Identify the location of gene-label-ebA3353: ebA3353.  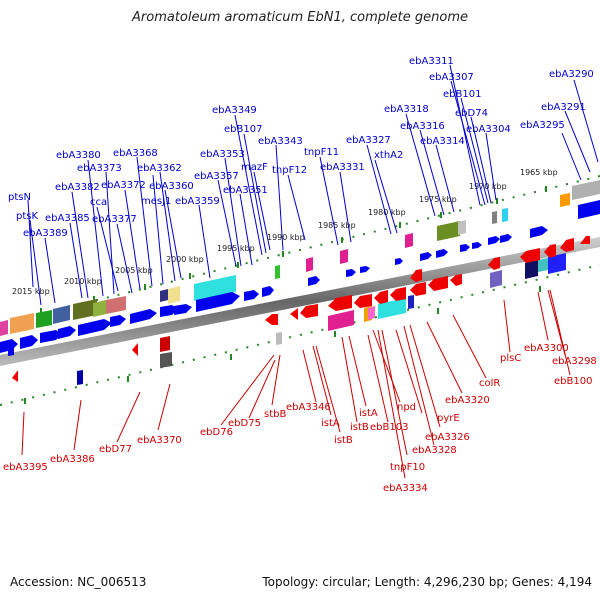
(222, 154).